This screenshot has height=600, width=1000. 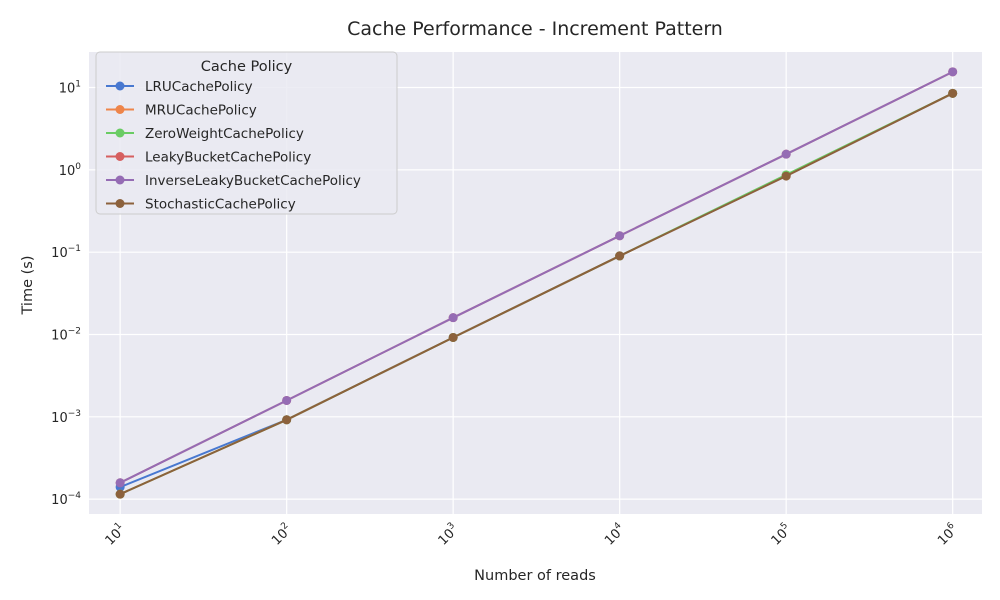 What do you see at coordinates (66, 334) in the screenshot?
I see `y-tick-label: 10⁻²` at bounding box center [66, 334].